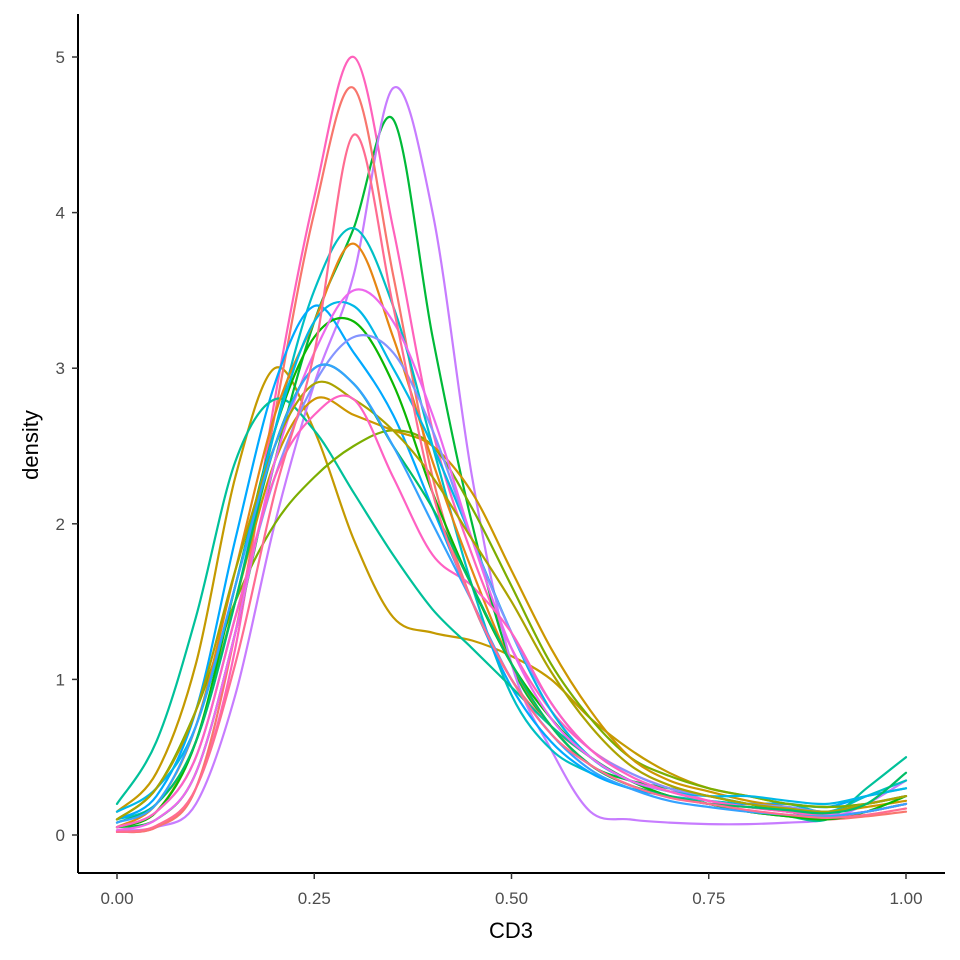  I want to click on x-tick-label: 0.50, so click(511, 898).